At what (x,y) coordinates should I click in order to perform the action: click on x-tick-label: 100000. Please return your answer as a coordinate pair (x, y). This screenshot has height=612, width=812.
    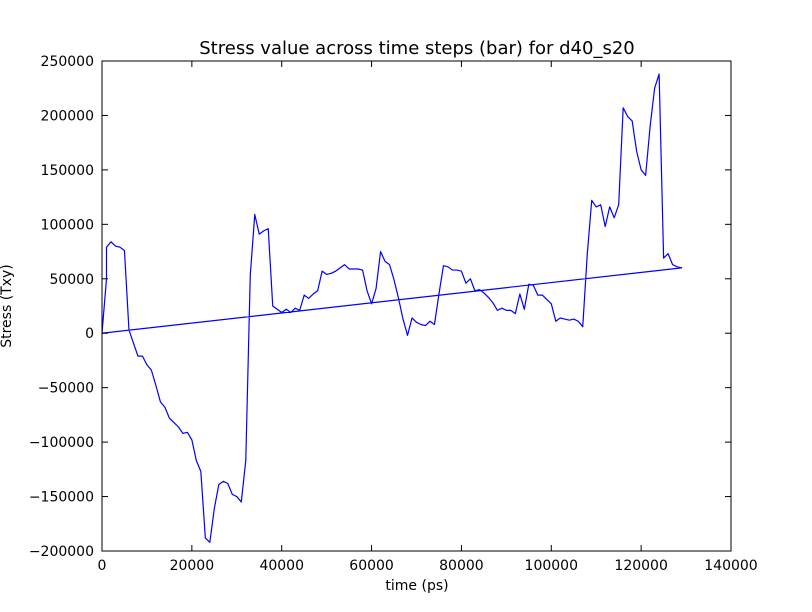
    Looking at the image, I should click on (551, 566).